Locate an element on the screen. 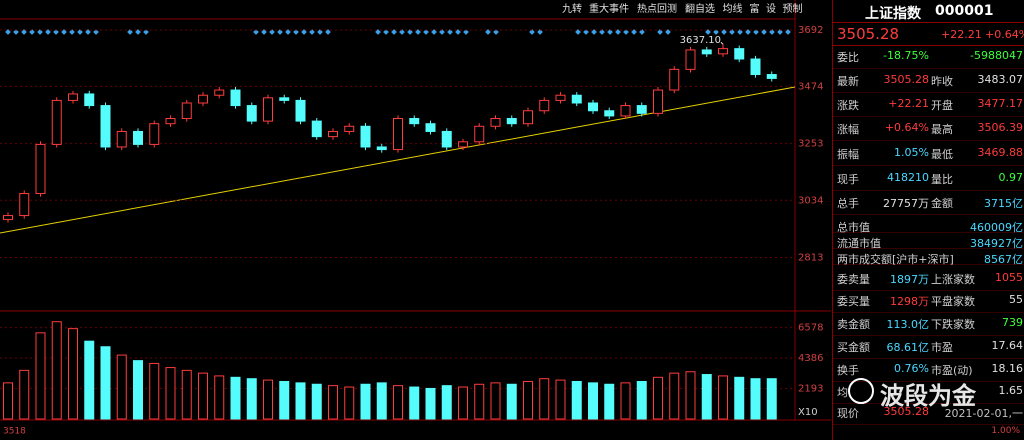 This screenshot has height=440, width=1024. quote-value: 418210 is located at coordinates (908, 177).